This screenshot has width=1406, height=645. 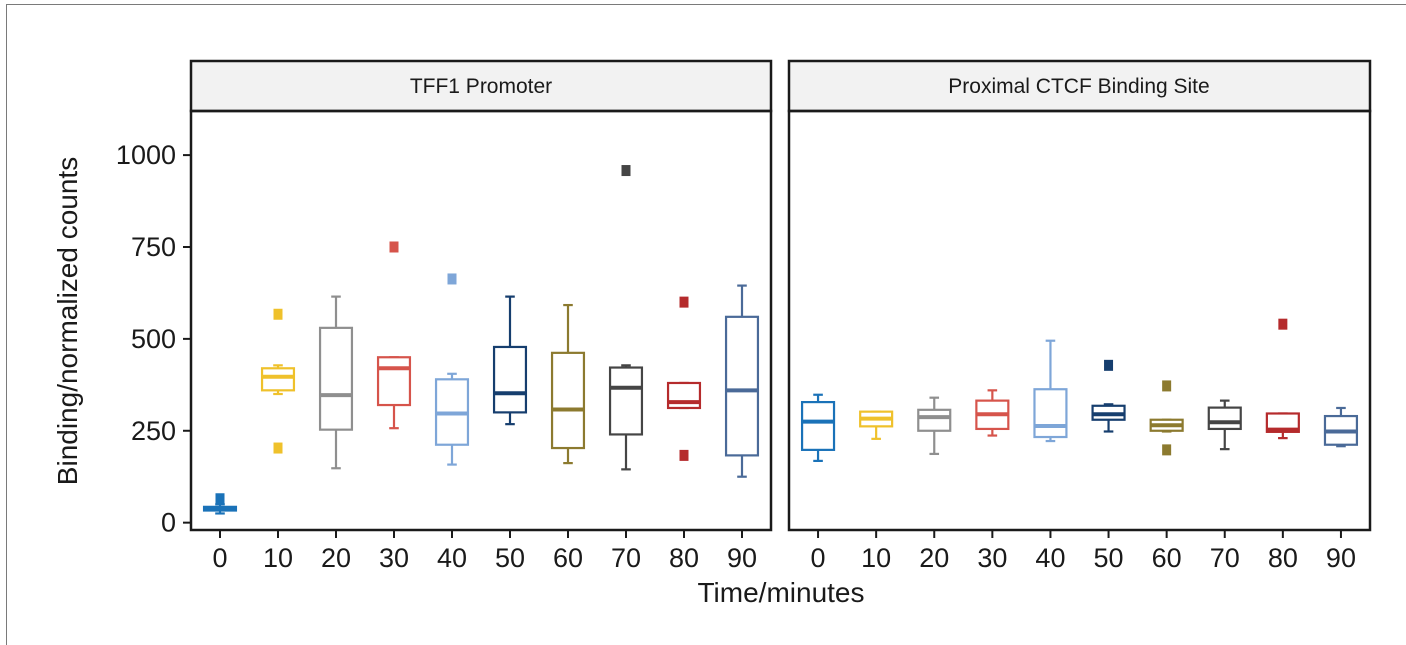 What do you see at coordinates (1079, 390) in the screenshot?
I see `boxplot-marks` at bounding box center [1079, 390].